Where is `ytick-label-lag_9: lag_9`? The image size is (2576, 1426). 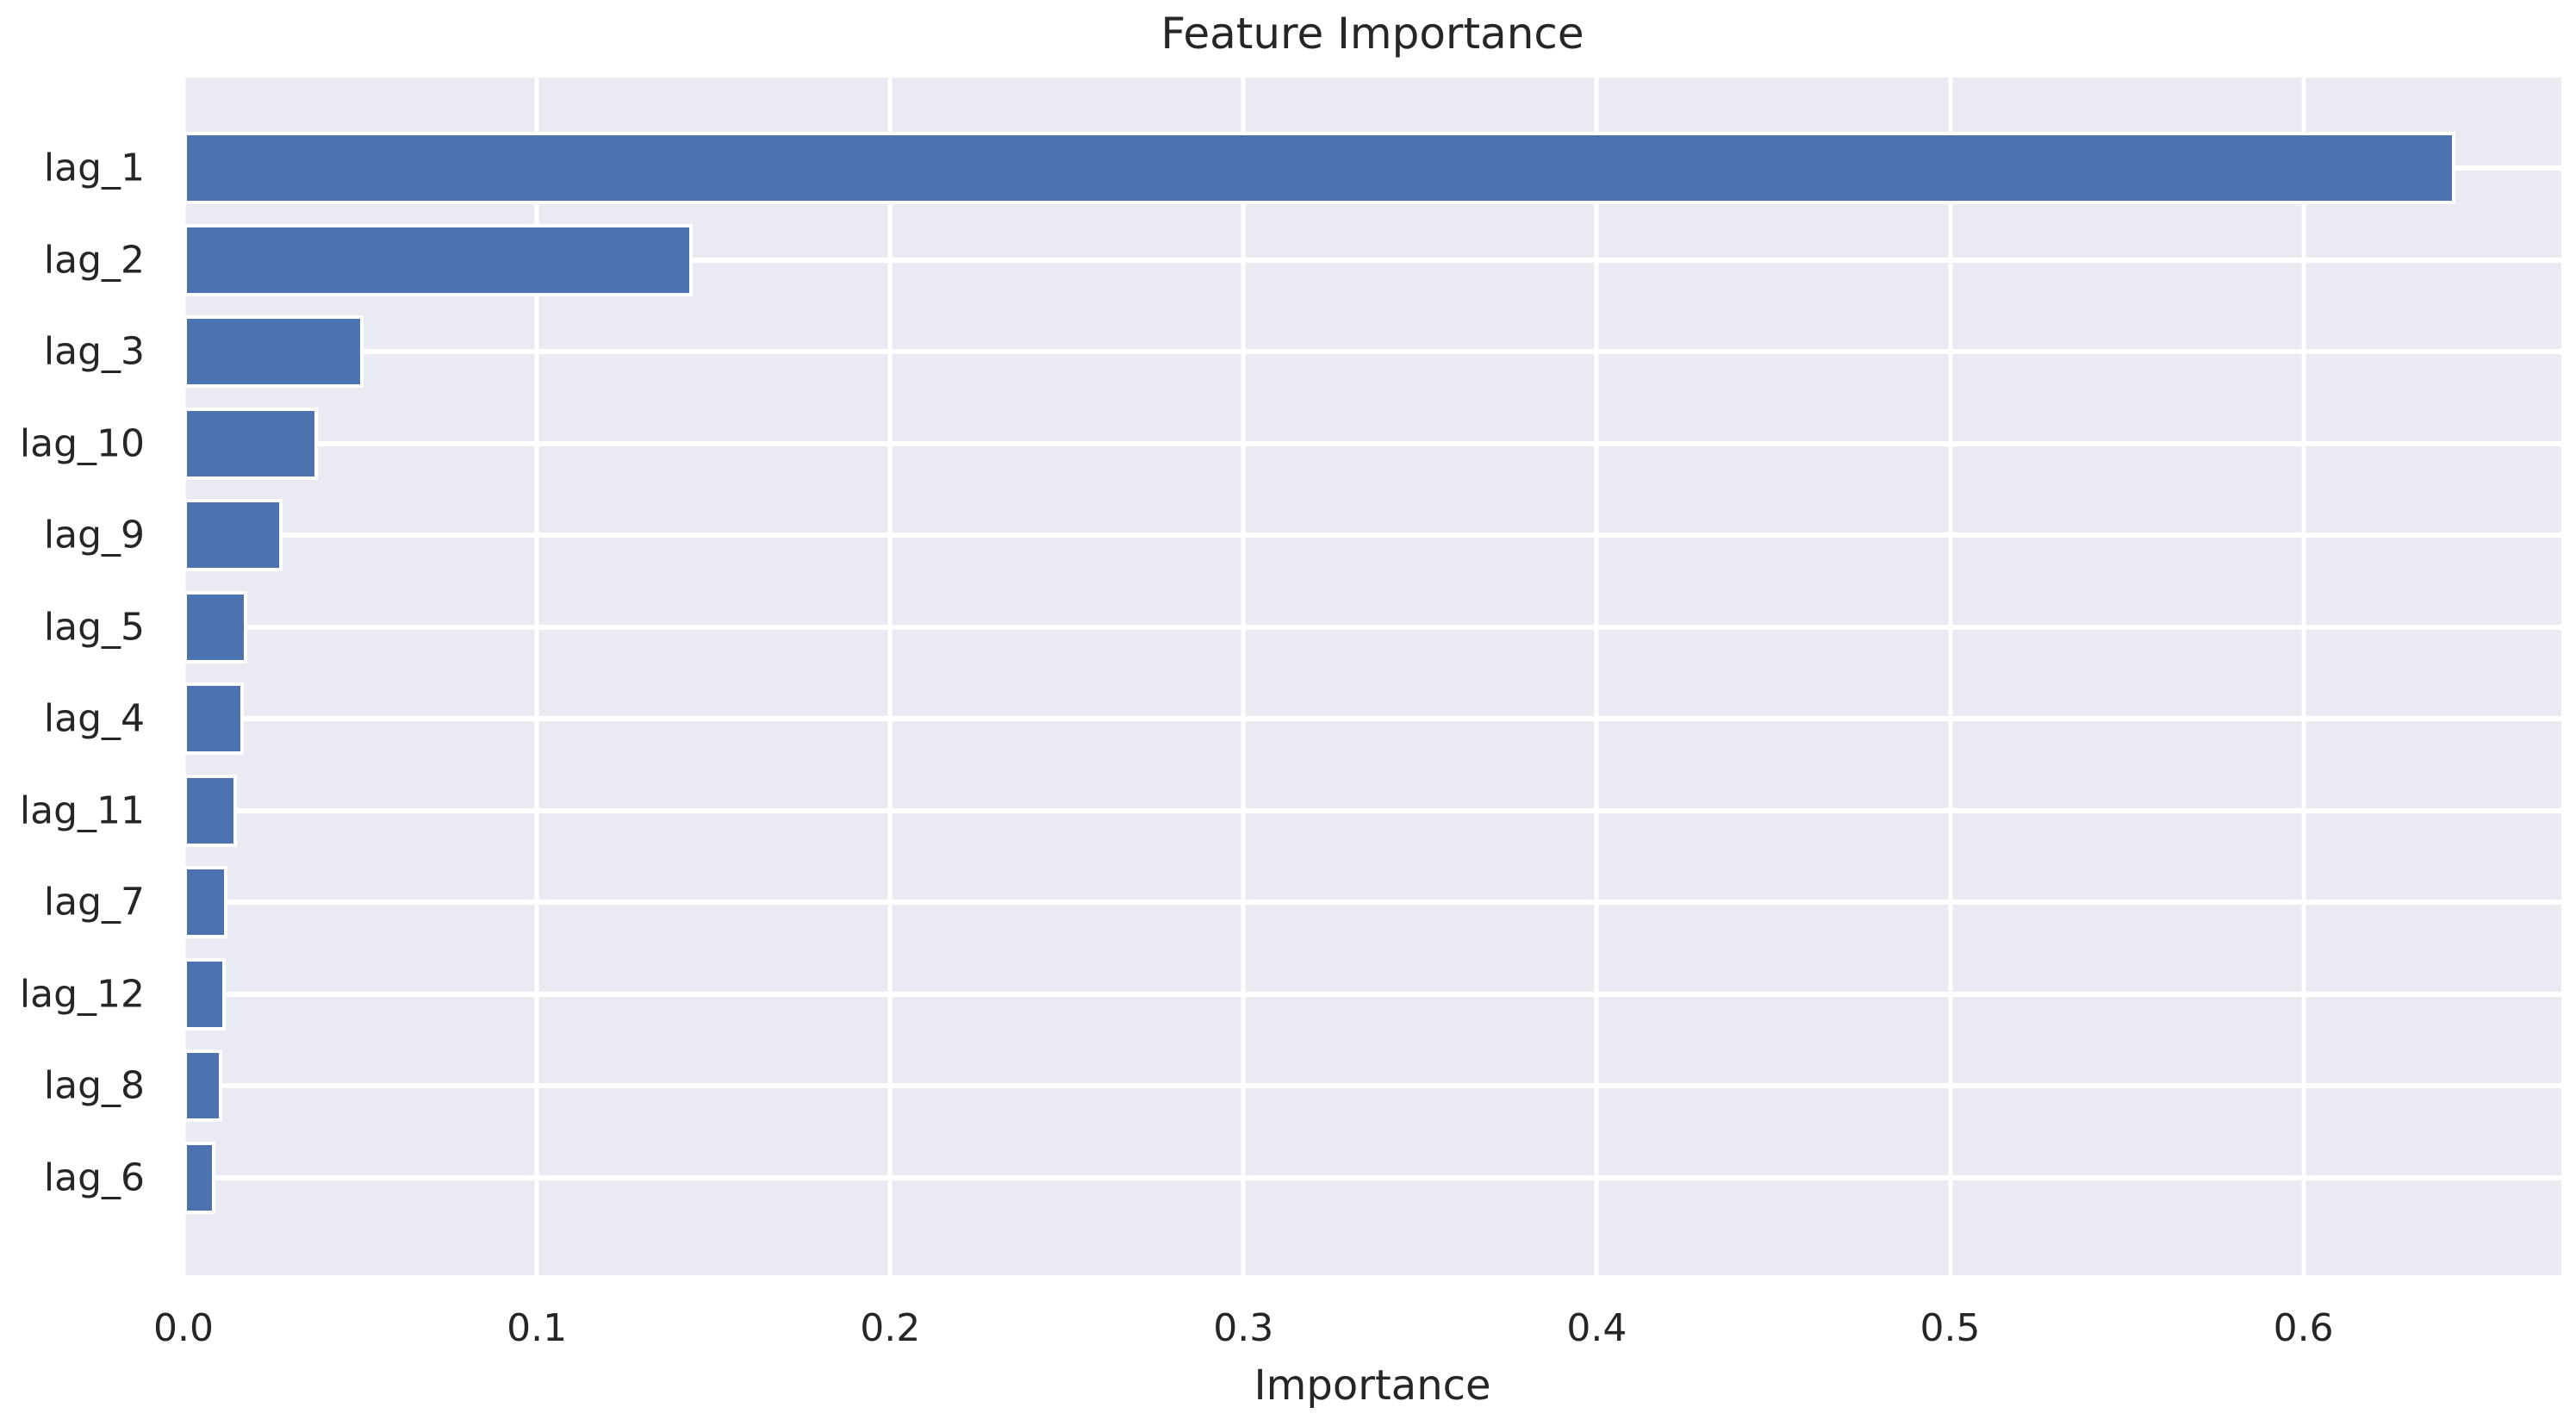 ytick-label-lag_9: lag_9 is located at coordinates (94, 535).